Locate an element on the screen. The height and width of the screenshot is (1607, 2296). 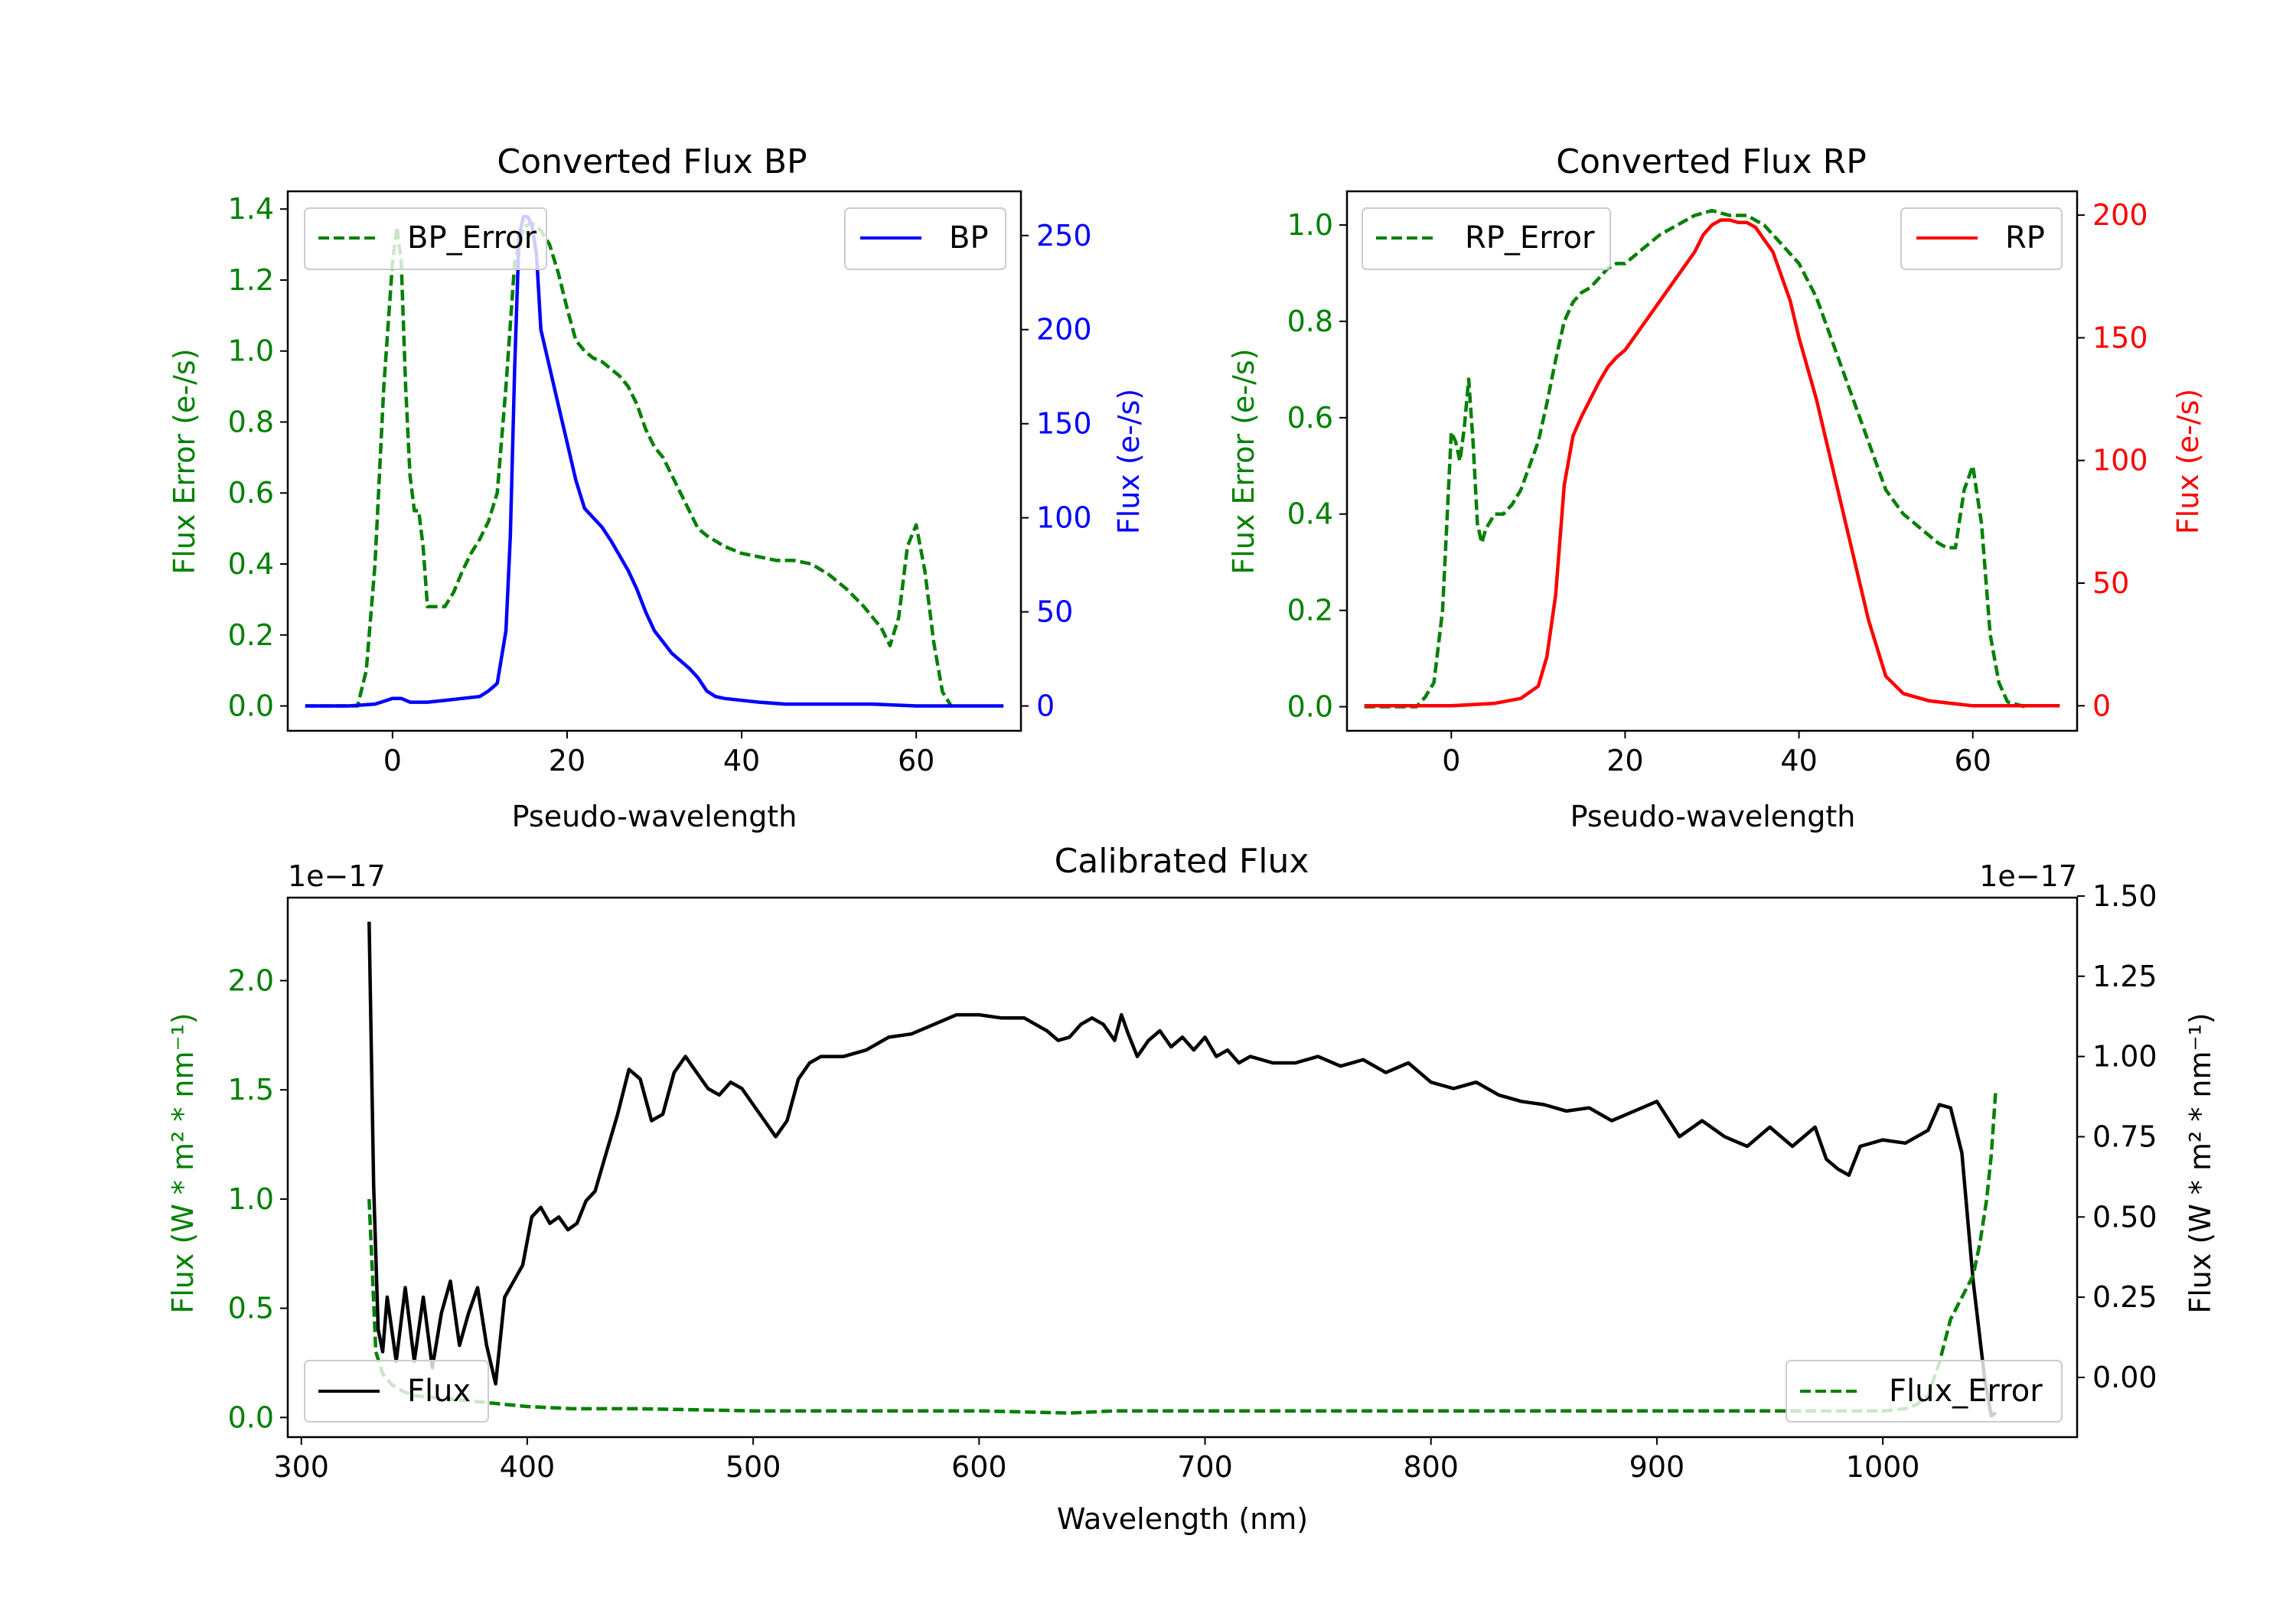
calibrated-y-ticks-right: 0.00 0.25 0.50 0.75 1.00 1.25 1.50 is located at coordinates (2117, 1136).